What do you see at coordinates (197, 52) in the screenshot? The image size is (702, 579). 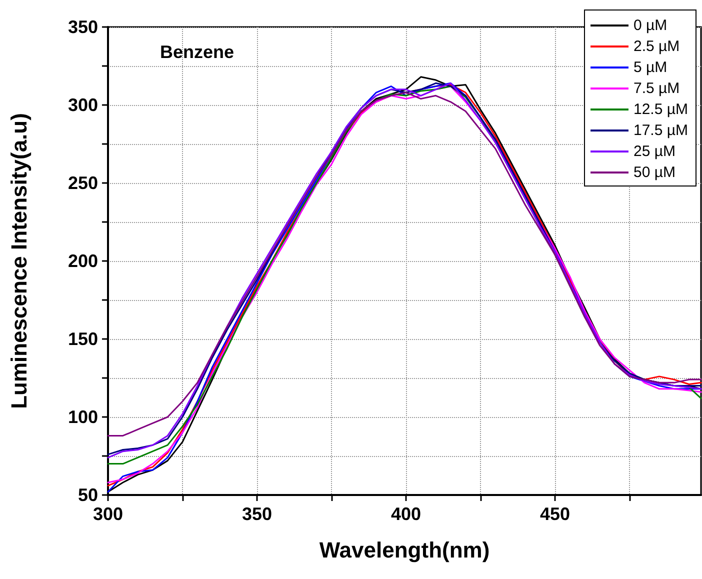 I see `text: Benzene` at bounding box center [197, 52].